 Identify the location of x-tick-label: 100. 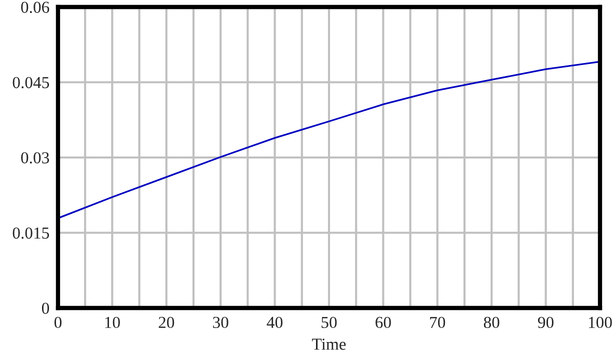
(600, 322).